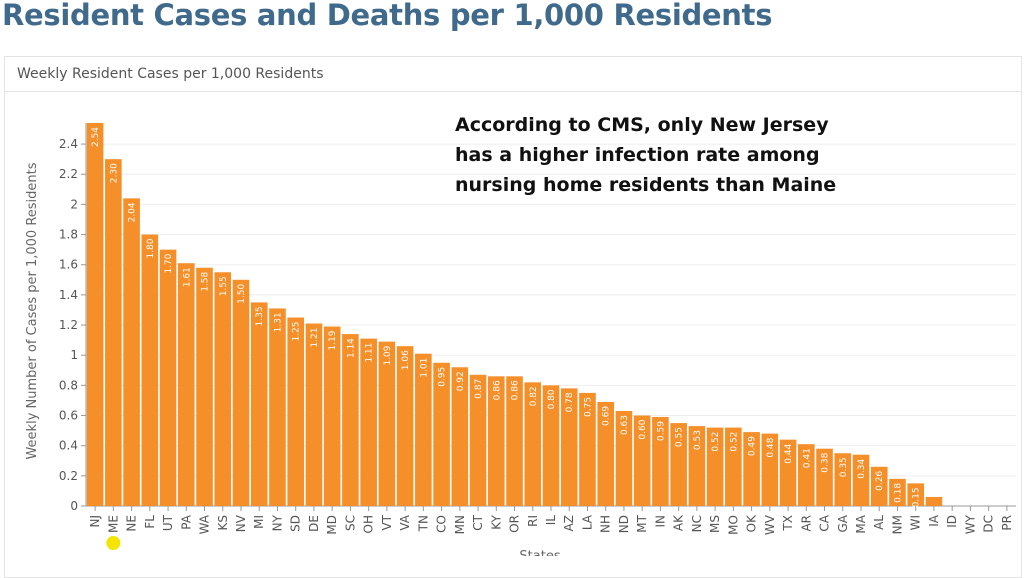 The height and width of the screenshot is (578, 1024). I want to click on data-label: 1.61, so click(187, 277).